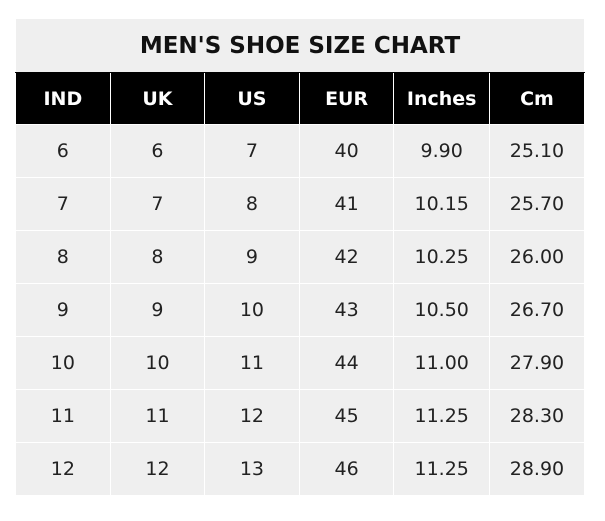 This screenshot has width=605, height=521. Describe the element at coordinates (346, 416) in the screenshot. I see `table-cell: 45` at that location.